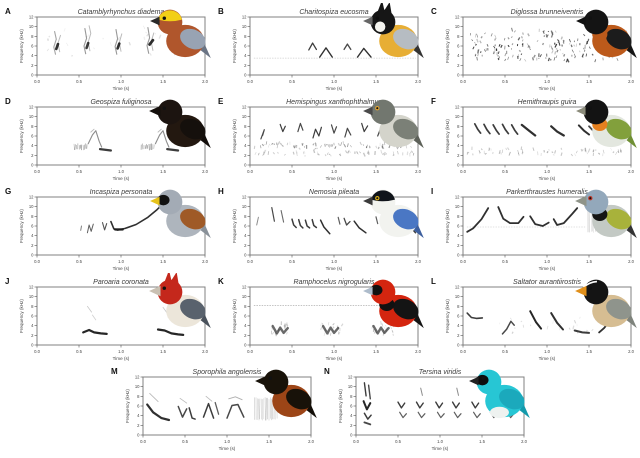  Describe the element at coordinates (167, 276) in the screenshot. I see `bird-crest` at that location.